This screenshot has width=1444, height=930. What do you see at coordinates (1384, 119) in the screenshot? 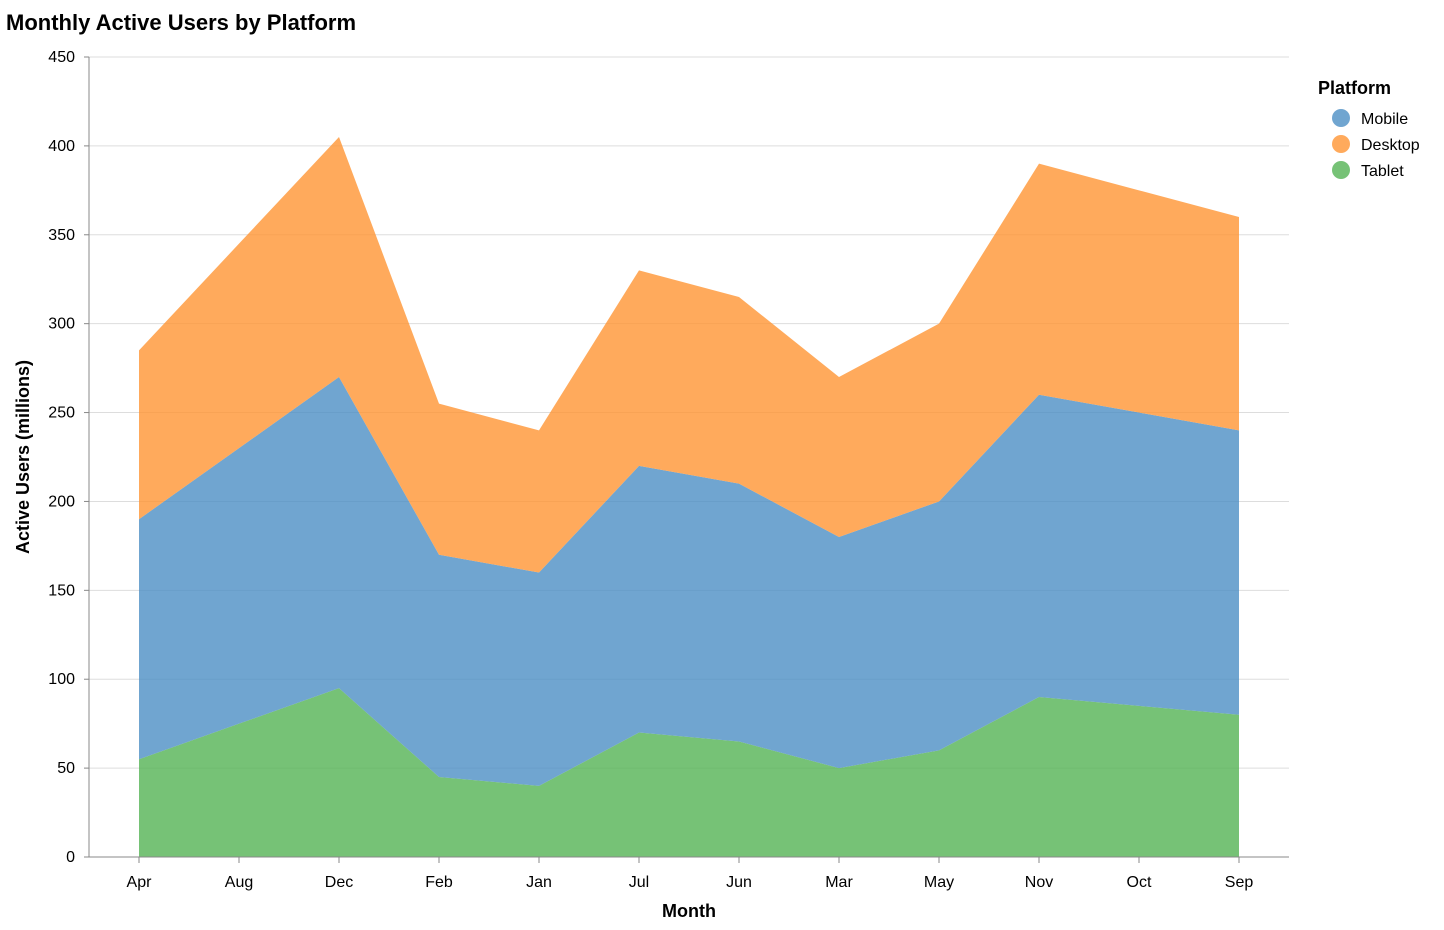
I see `legend-label-mobile: Mobile` at bounding box center [1384, 119].